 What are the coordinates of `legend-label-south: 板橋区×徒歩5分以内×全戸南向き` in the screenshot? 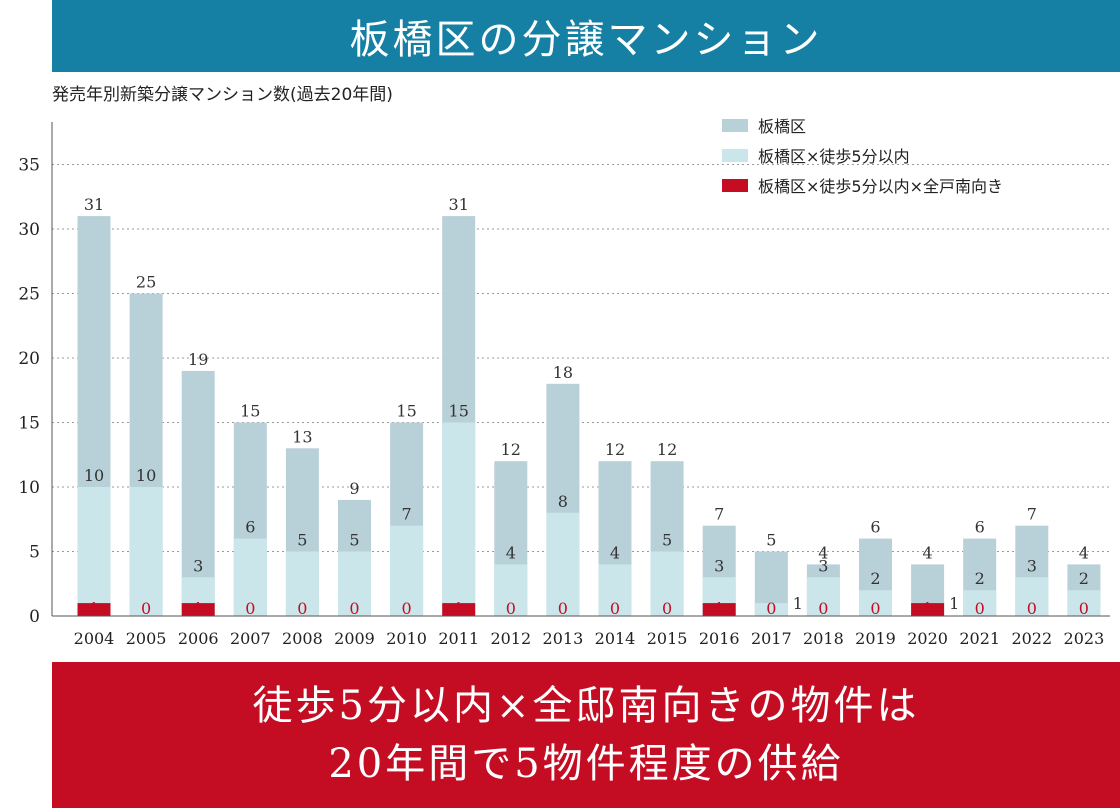 It's located at (880, 186).